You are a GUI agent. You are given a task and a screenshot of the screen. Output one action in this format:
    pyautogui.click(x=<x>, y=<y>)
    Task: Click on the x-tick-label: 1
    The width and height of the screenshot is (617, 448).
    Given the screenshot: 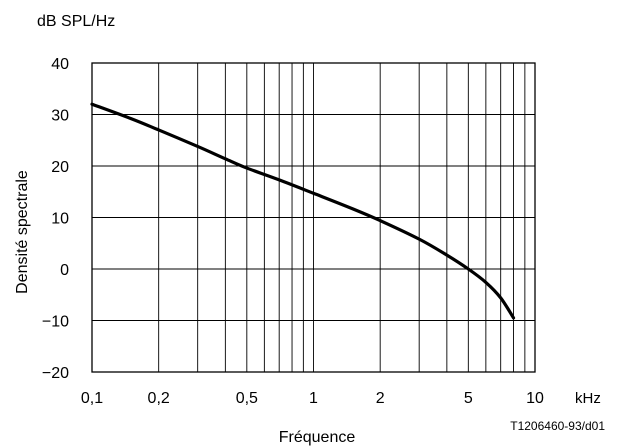 What is the action you would take?
    pyautogui.click(x=313, y=398)
    